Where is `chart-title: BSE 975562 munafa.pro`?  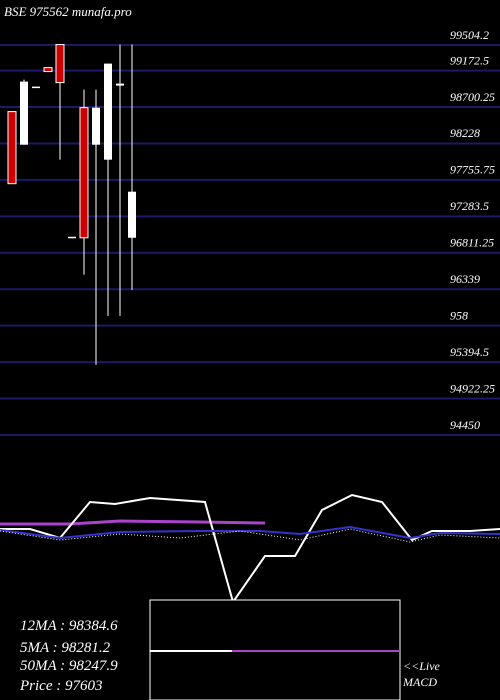
chart-title: BSE 975562 munafa.pro is located at coordinates (68, 11).